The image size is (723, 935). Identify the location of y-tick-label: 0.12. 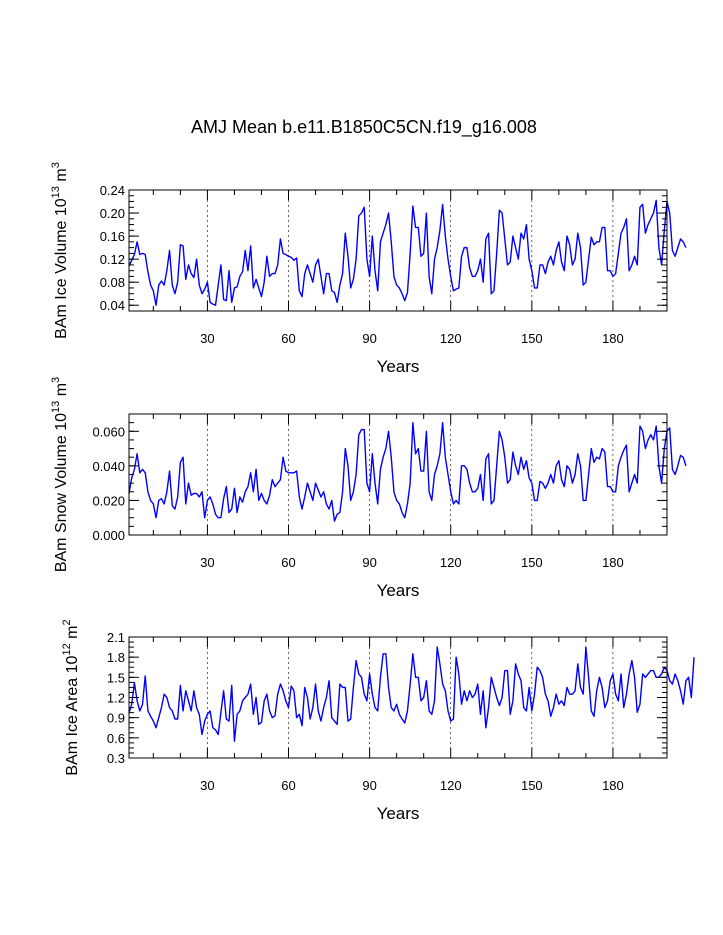
(112, 259).